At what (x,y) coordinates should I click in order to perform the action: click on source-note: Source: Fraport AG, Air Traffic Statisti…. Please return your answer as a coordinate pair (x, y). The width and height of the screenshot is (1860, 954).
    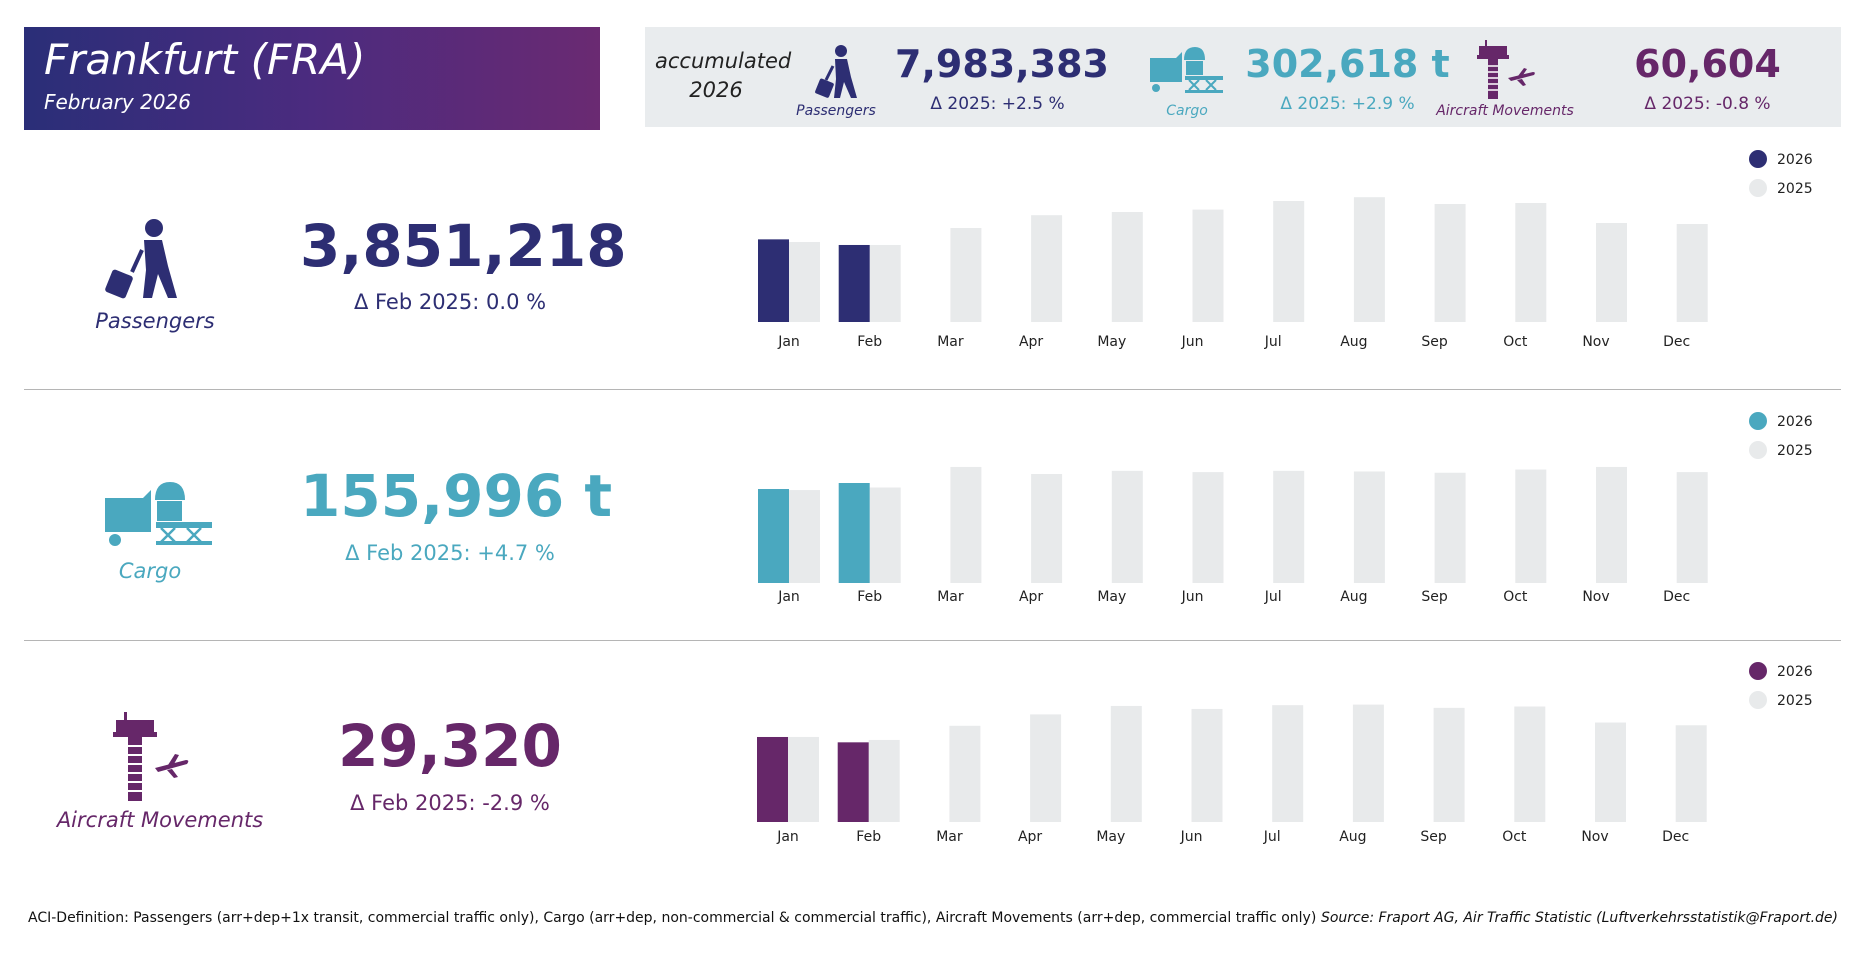
    Looking at the image, I should click on (1579, 918).